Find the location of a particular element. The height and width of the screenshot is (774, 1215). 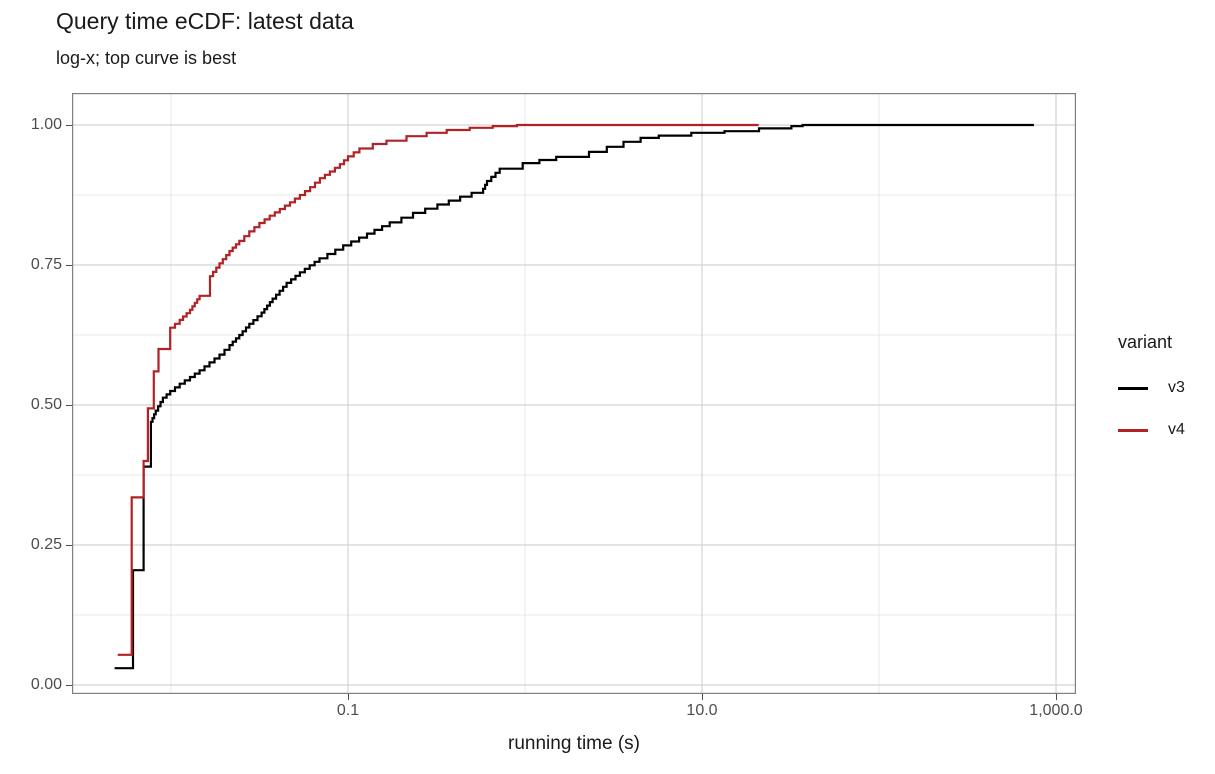

y-tick-label: 0.25 is located at coordinates (46, 544).